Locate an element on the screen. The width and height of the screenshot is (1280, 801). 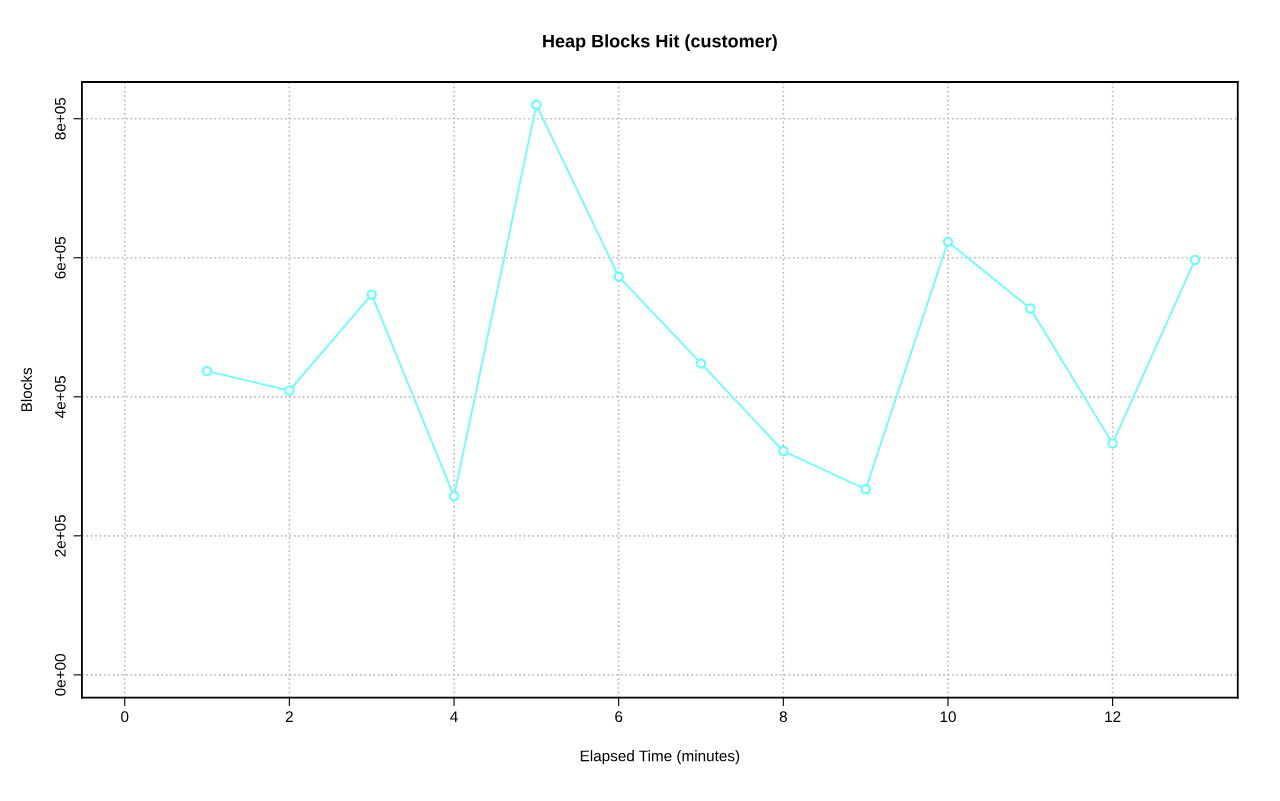
y-tick-label: 2e+05 is located at coordinates (60, 536).